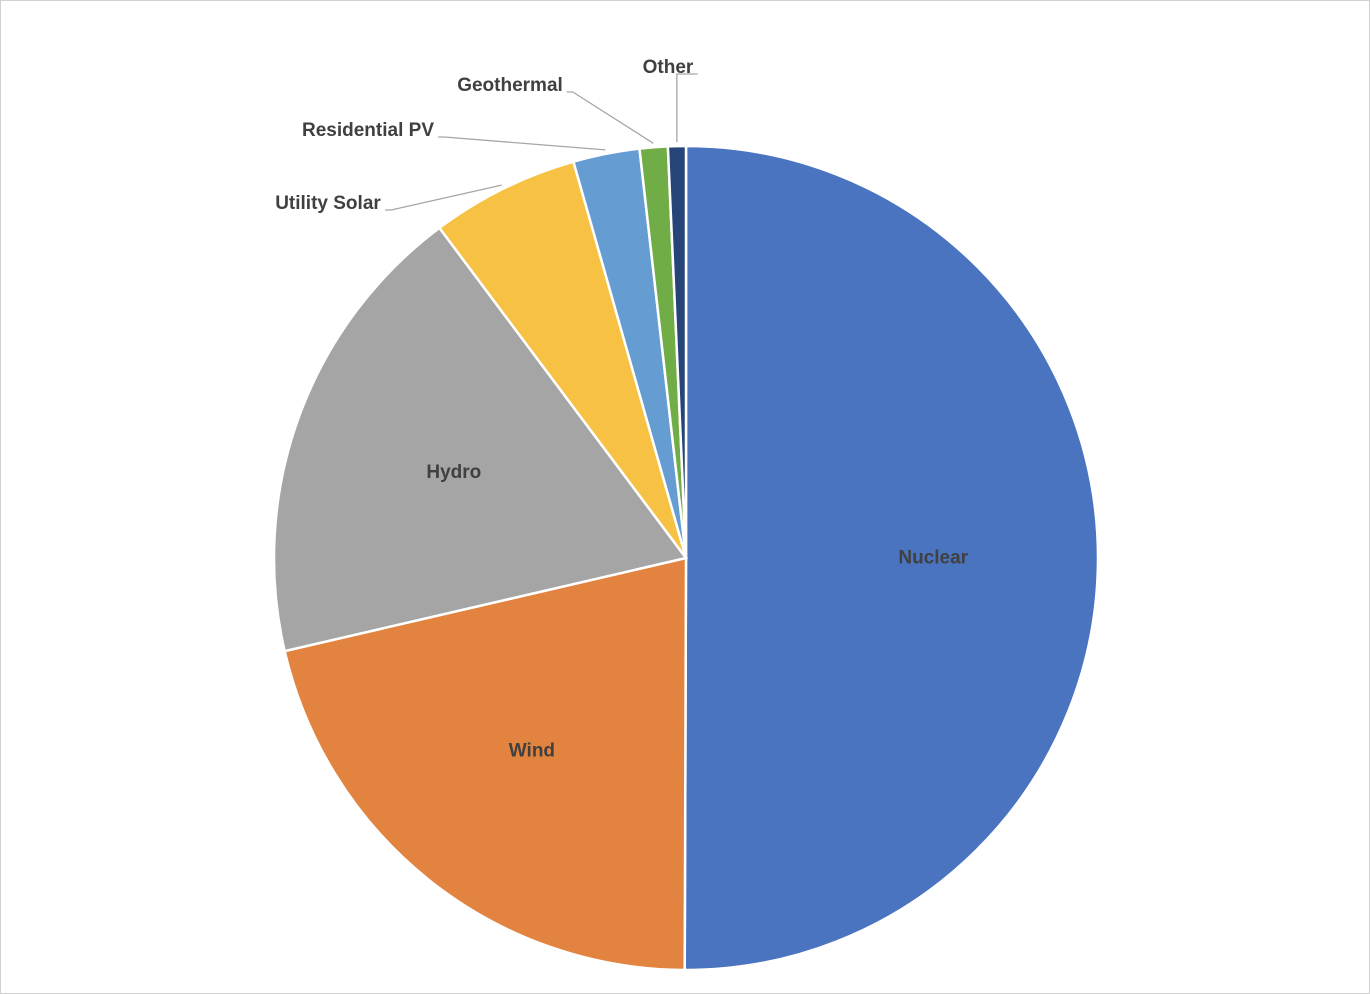  I want to click on slice-label: Other, so click(668, 67).